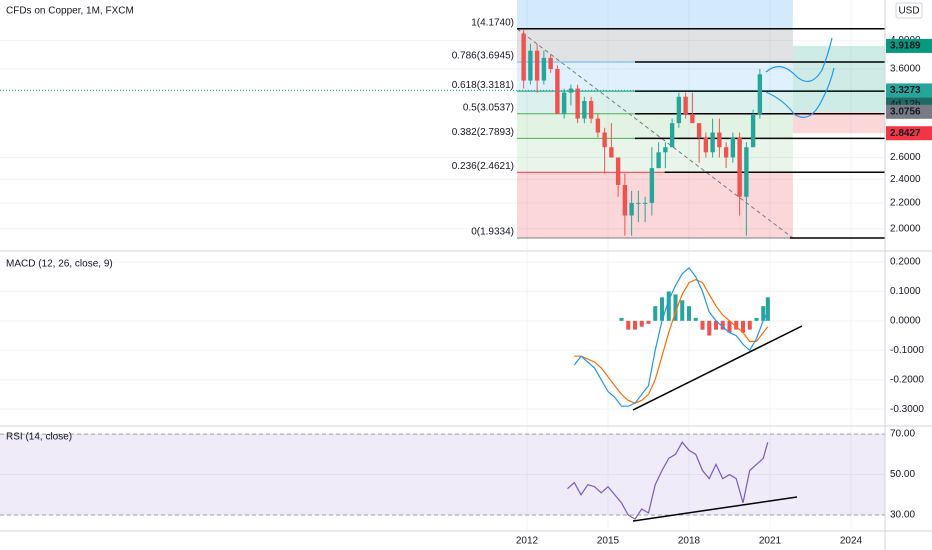  I want to click on price-tick-label: 70.00, so click(902, 434).